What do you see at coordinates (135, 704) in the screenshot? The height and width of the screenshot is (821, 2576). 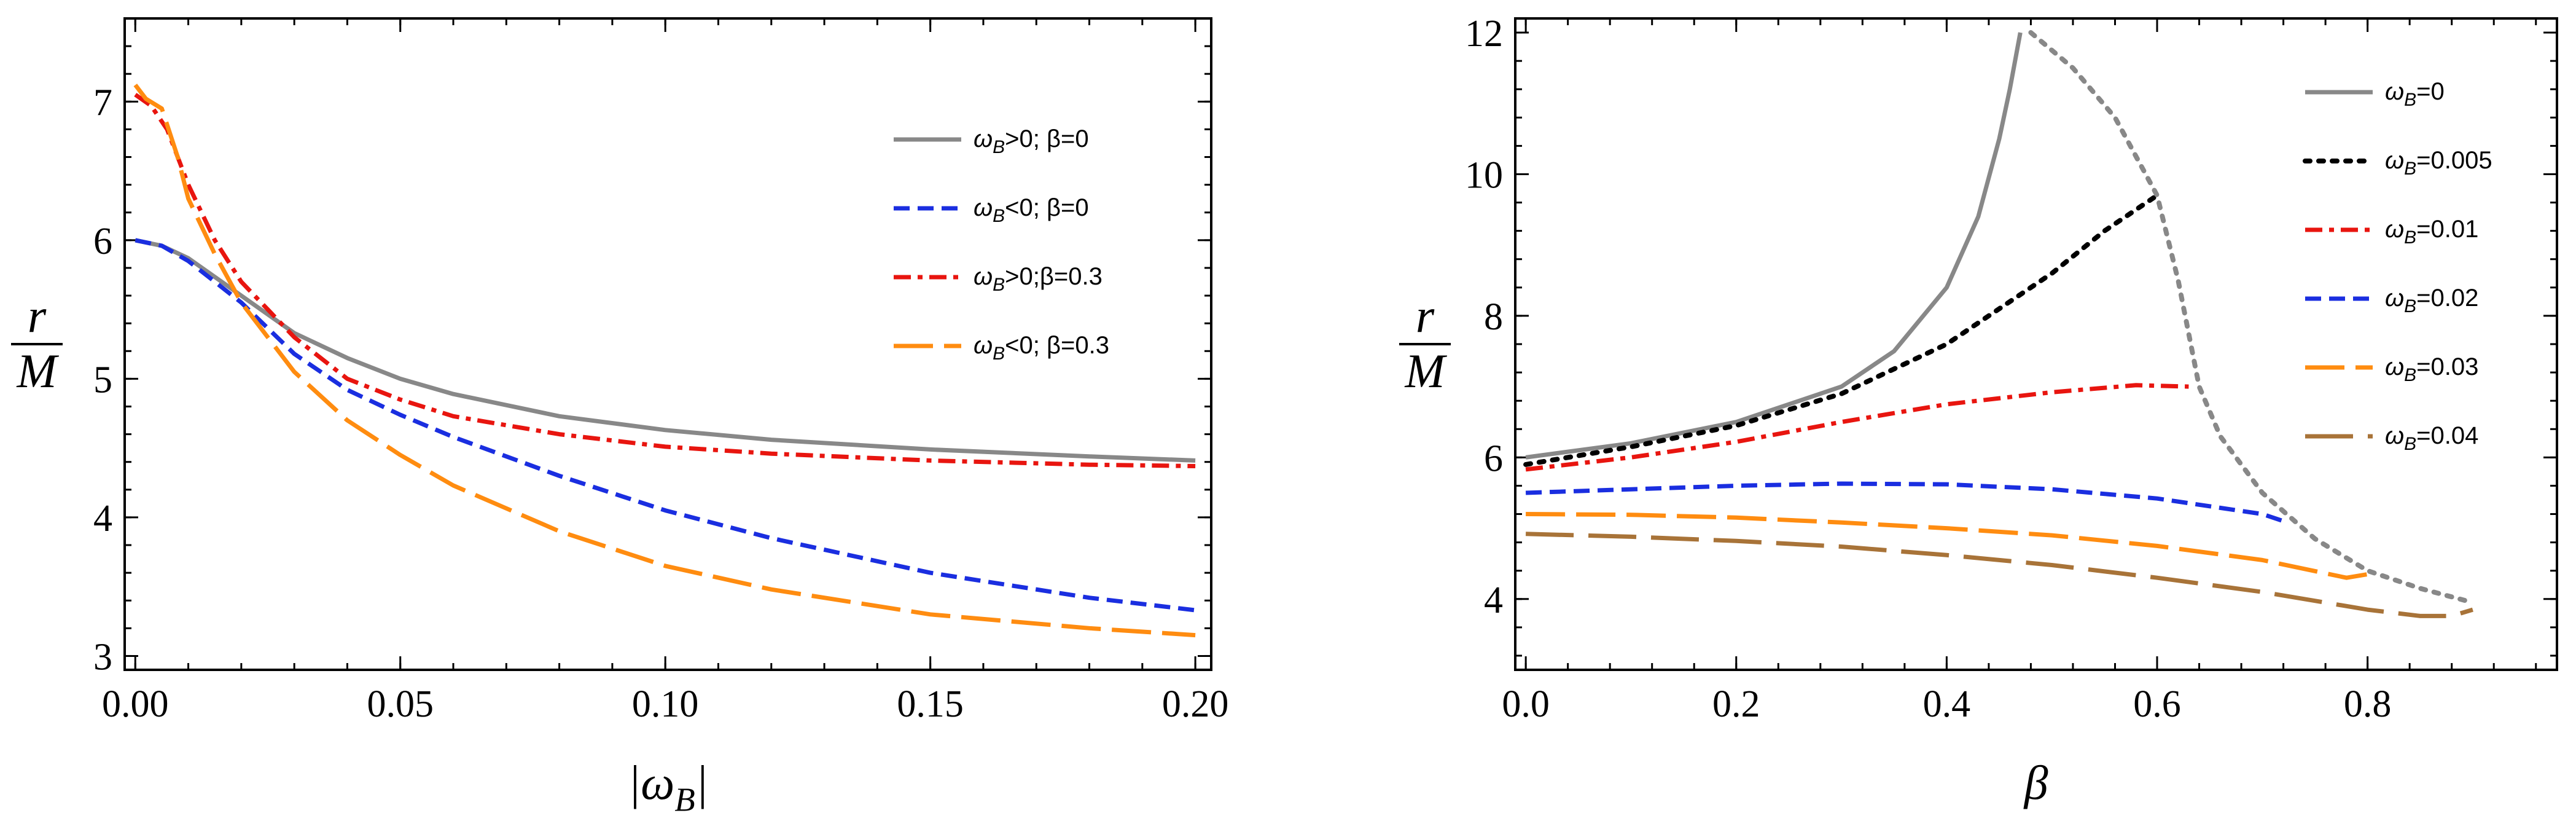 I see `x-tick-label: 0.00` at bounding box center [135, 704].